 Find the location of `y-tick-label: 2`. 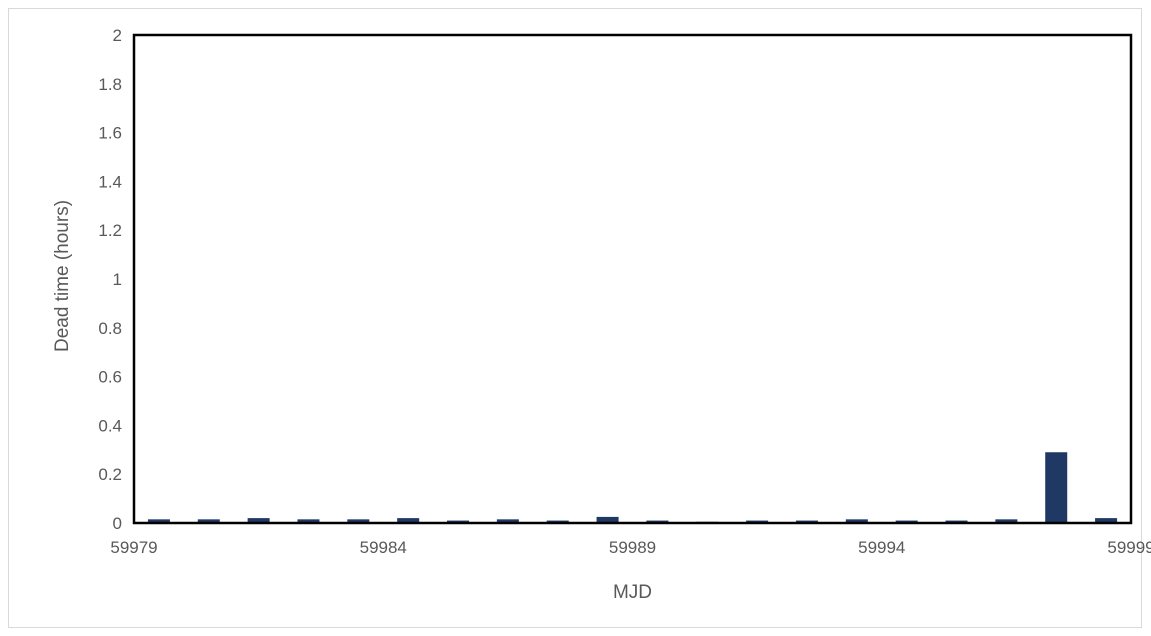

y-tick-label: 2 is located at coordinates (117, 35).